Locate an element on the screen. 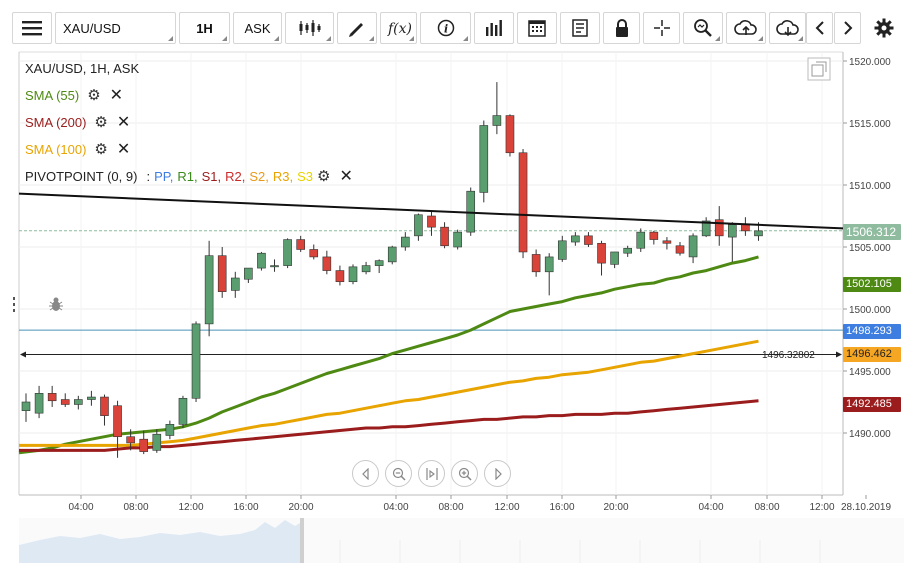  nav-zoom-in-button is located at coordinates (464, 473).